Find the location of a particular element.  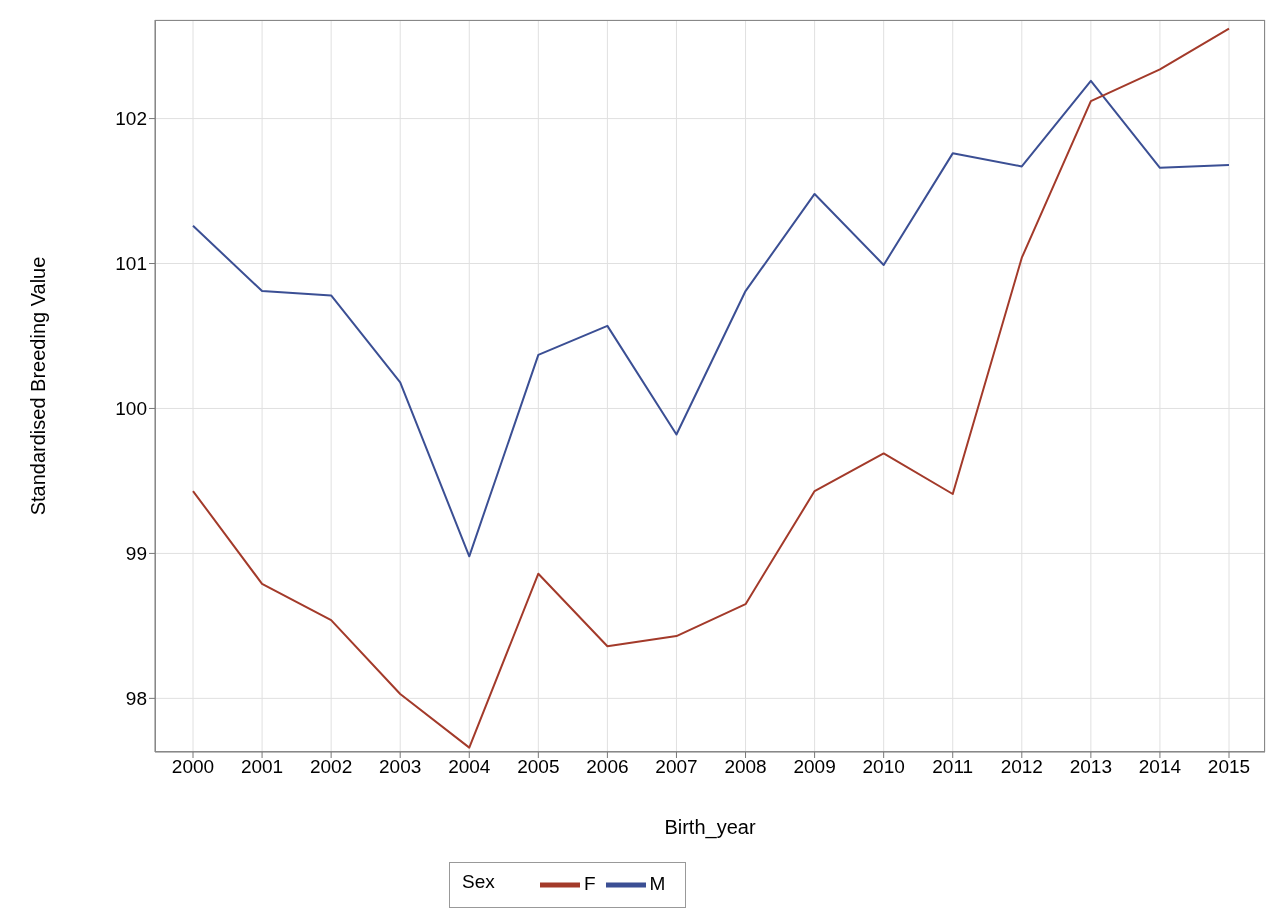

legend-label: M is located at coordinates (657, 884).